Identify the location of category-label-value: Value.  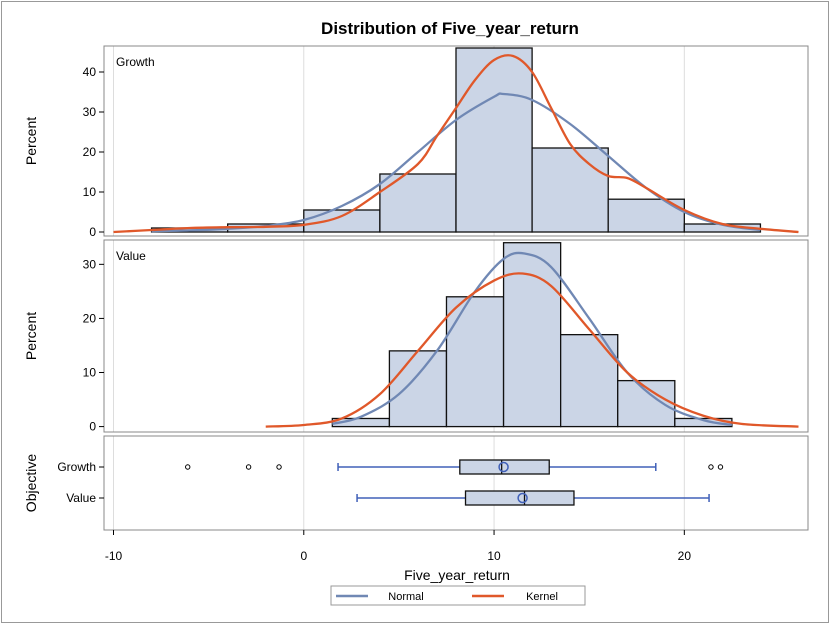
(81, 498).